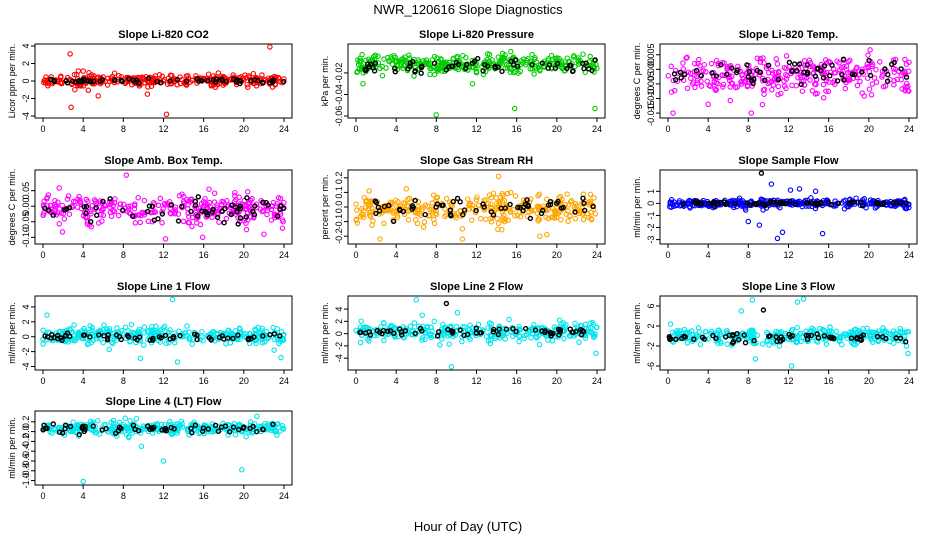 Image resolution: width=936 pixels, height=540 pixels. What do you see at coordinates (325, 81) in the screenshot?
I see `y-axis-label: kPa per min.` at bounding box center [325, 81].